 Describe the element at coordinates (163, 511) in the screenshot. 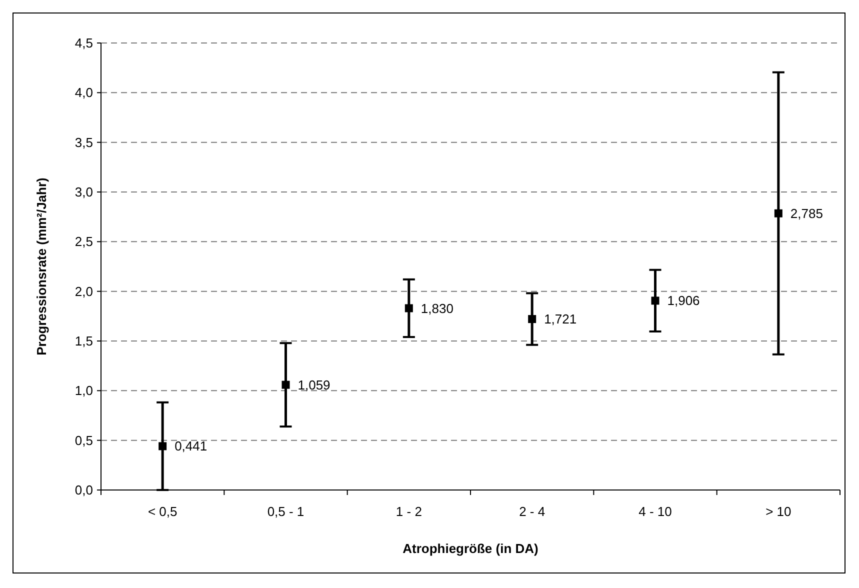

I see `x-tick-label: < 0,5` at that location.